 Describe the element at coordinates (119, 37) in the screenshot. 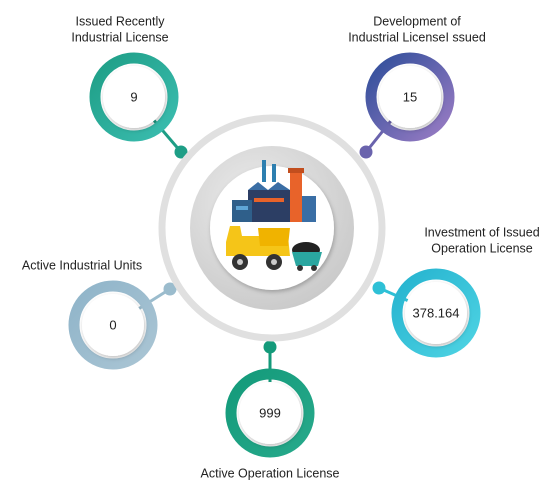

I see `node-label: Industrial License` at that location.